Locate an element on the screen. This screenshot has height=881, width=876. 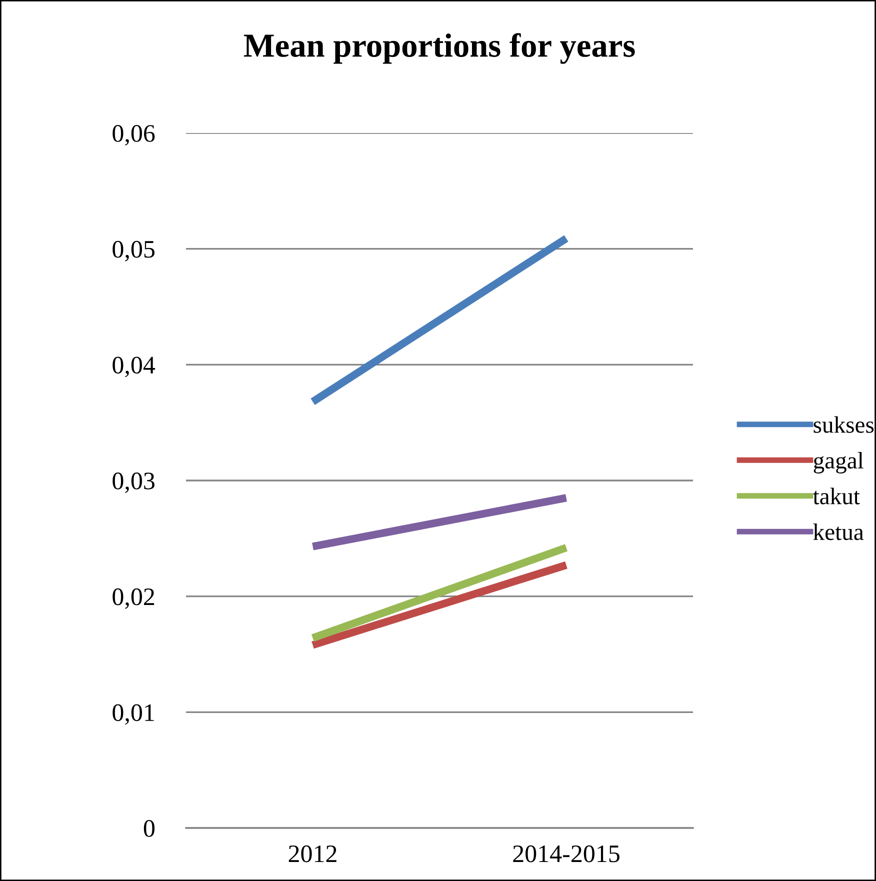
chart-title: Mean proportions for years is located at coordinates (439, 48).